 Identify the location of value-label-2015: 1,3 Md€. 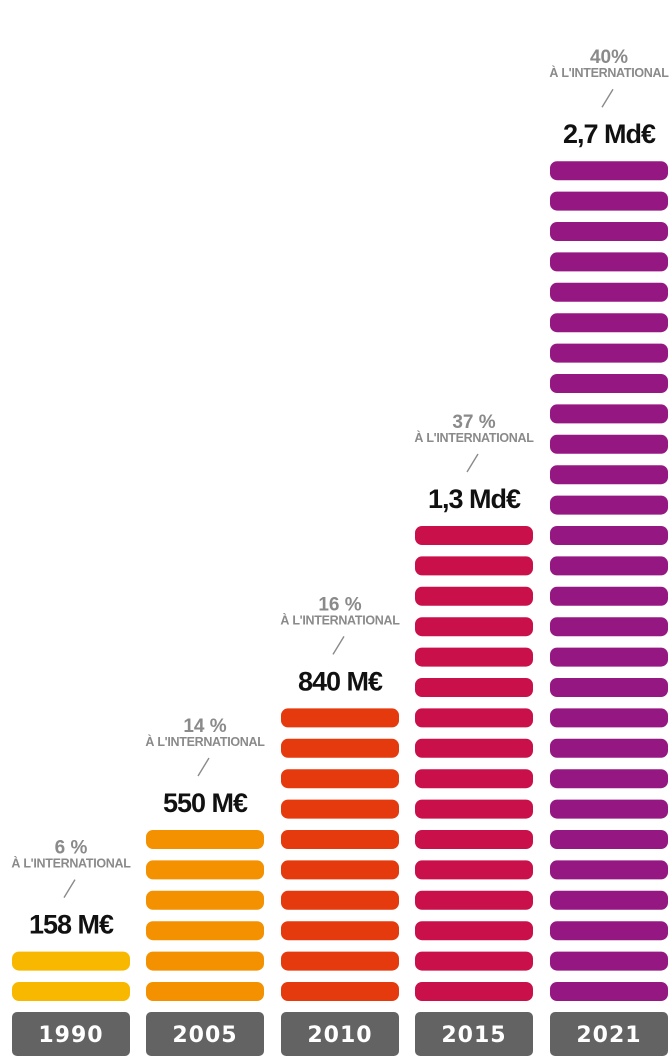
(474, 499).